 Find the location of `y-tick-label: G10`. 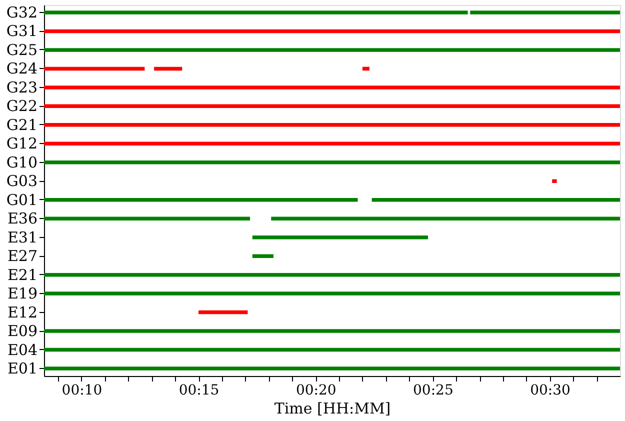

y-tick-label: G10 is located at coordinates (22, 162).